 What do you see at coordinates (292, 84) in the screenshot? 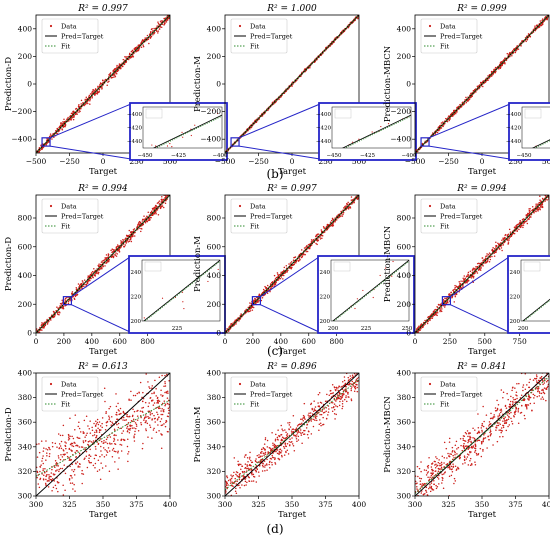
I see `plot-area` at bounding box center [292, 84].